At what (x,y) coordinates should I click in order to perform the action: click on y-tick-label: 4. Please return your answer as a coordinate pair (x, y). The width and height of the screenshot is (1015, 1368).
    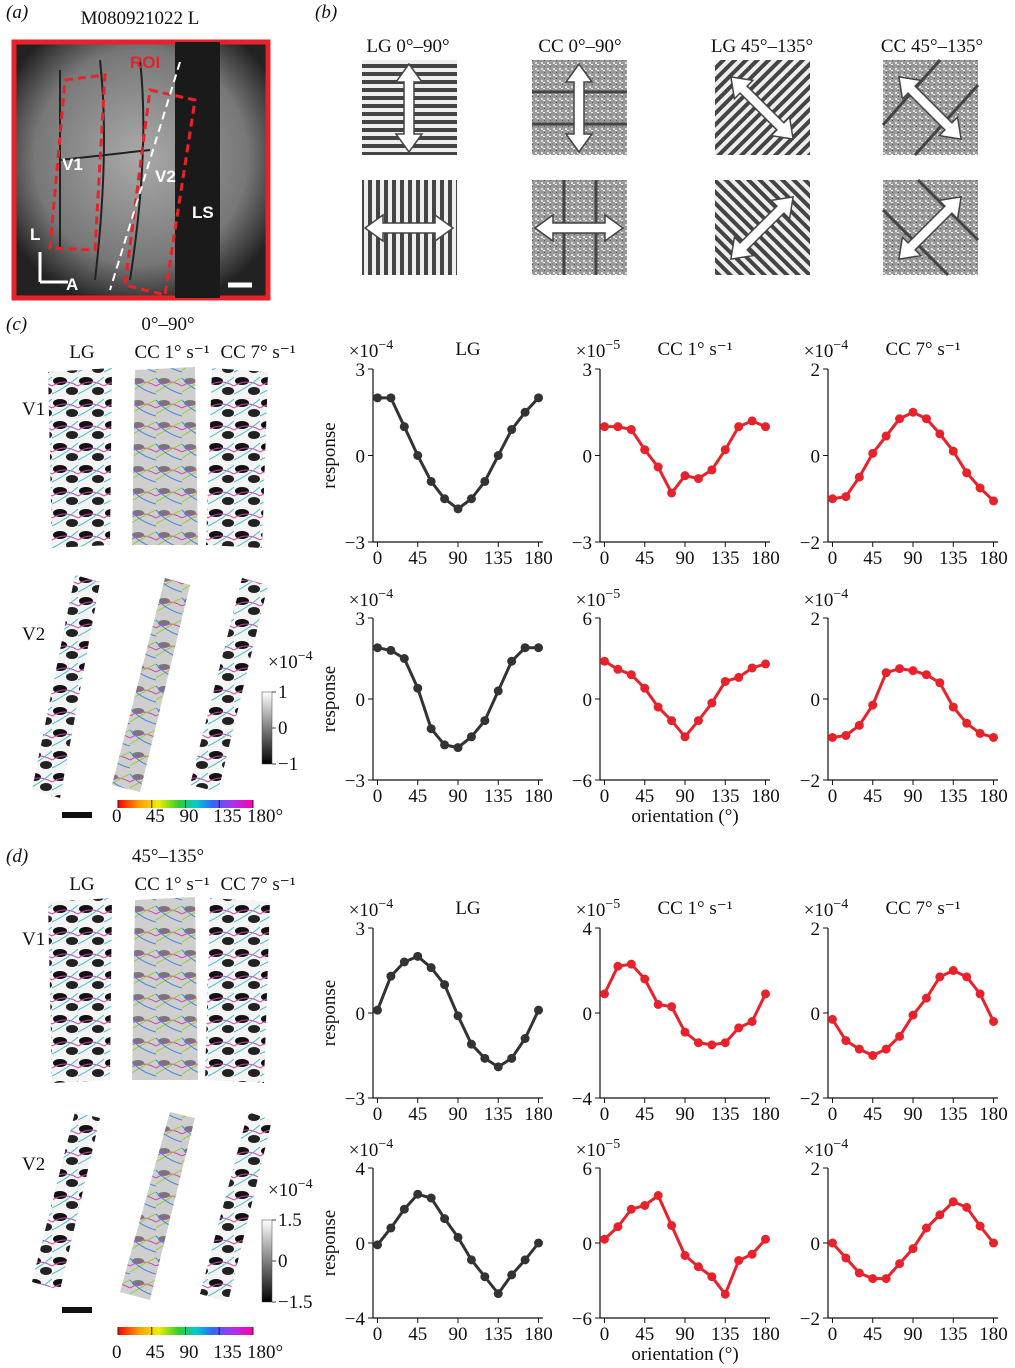
    Looking at the image, I should click on (588, 929).